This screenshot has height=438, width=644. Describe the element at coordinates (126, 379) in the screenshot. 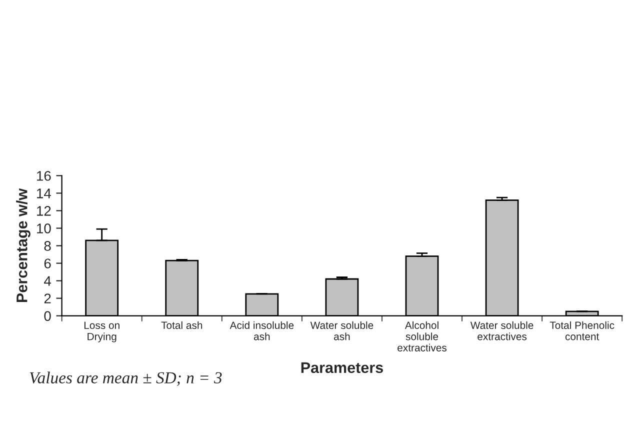

I see `text: Values are mean ± SD; n = 3` at that location.